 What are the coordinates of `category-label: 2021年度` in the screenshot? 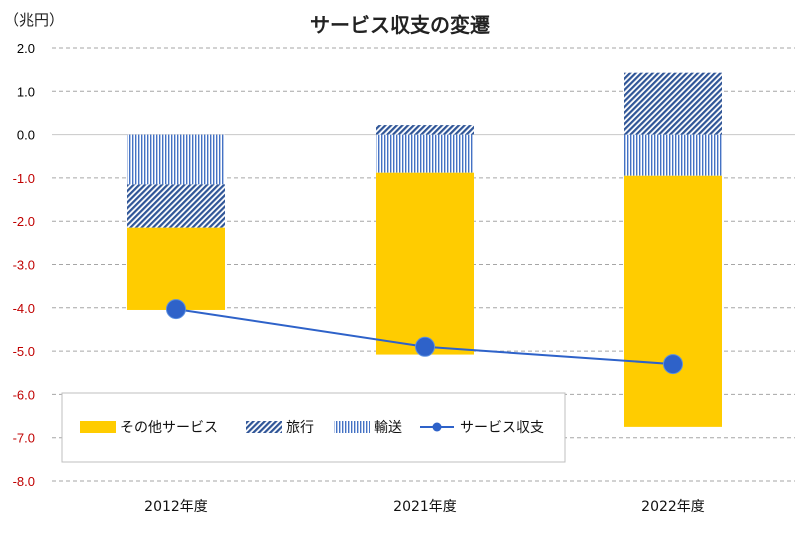 It's located at (425, 507).